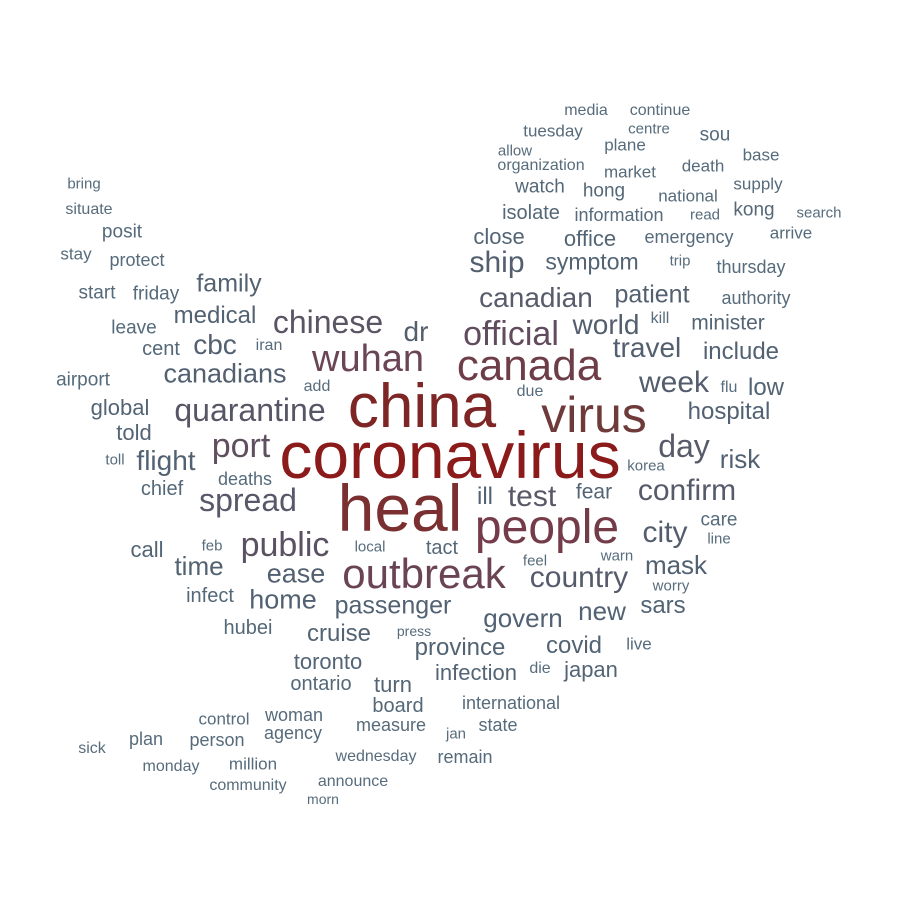 The height and width of the screenshot is (900, 900). I want to click on word-supply: supply, so click(758, 184).